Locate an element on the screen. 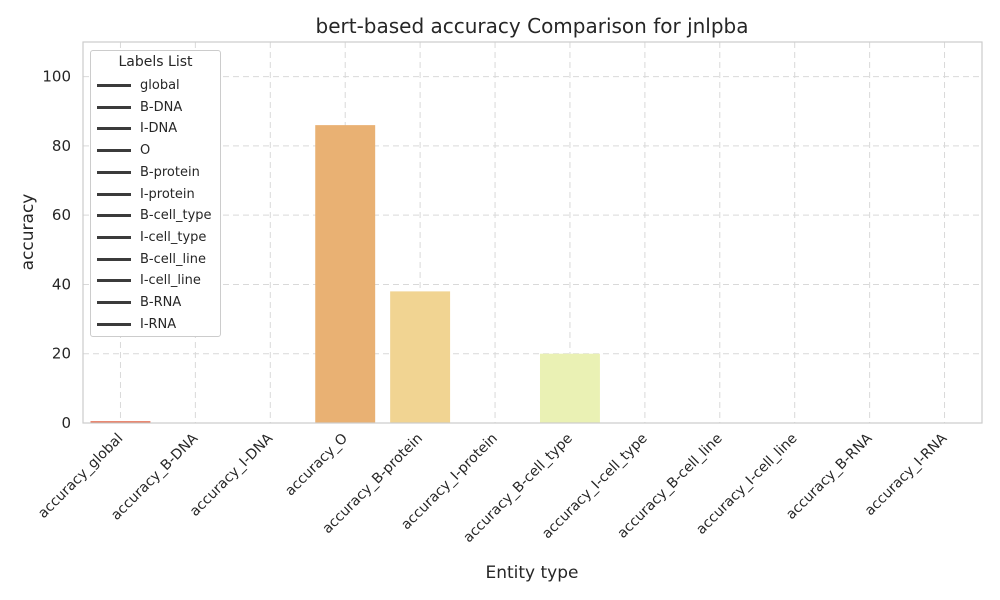 This screenshot has width=1000, height=600. legend-label: B-protein is located at coordinates (170, 172).